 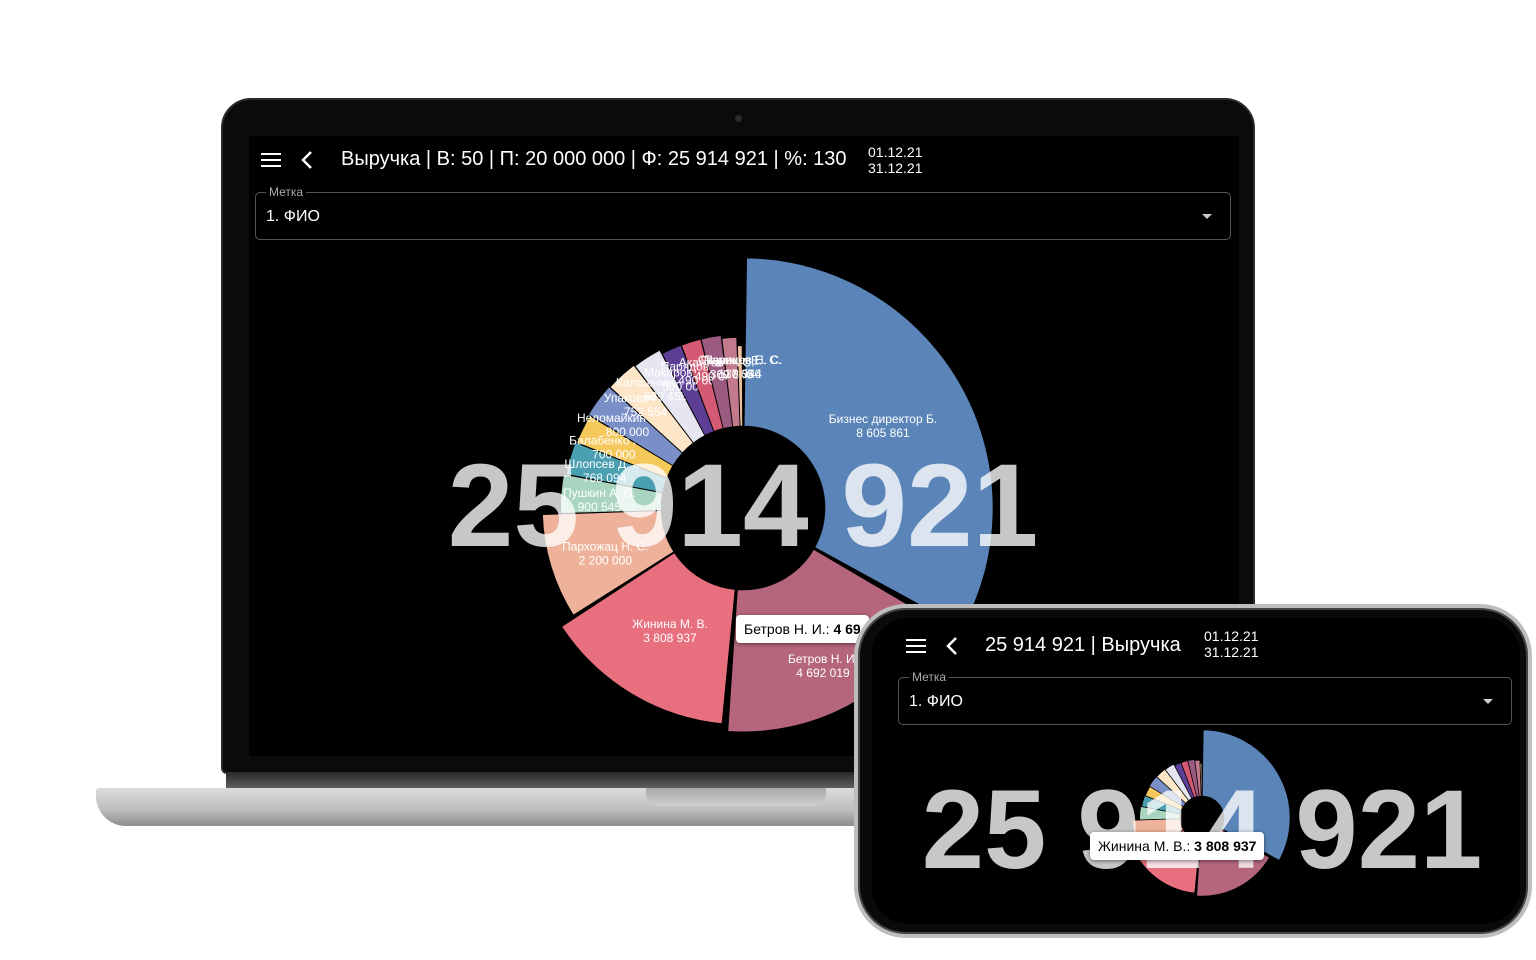 What do you see at coordinates (1083, 645) in the screenshot?
I see `phone-page-title: 25 914 921 | Выручка` at bounding box center [1083, 645].